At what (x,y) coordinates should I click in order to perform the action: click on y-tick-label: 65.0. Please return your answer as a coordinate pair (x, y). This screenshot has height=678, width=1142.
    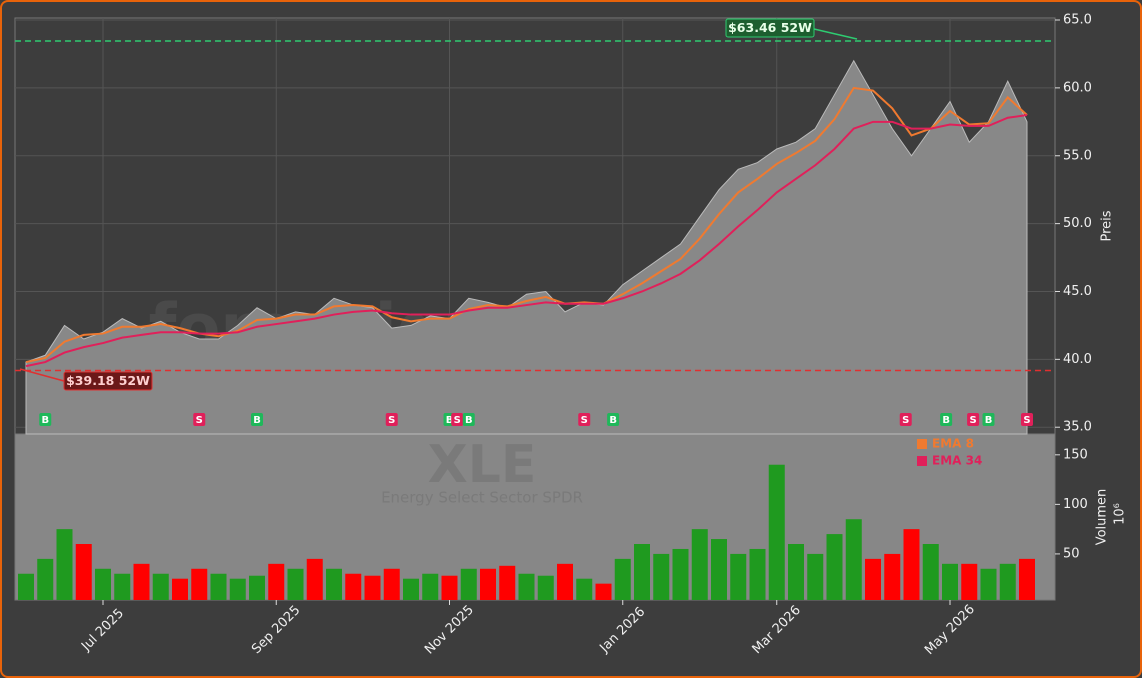
    Looking at the image, I should click on (1077, 20).